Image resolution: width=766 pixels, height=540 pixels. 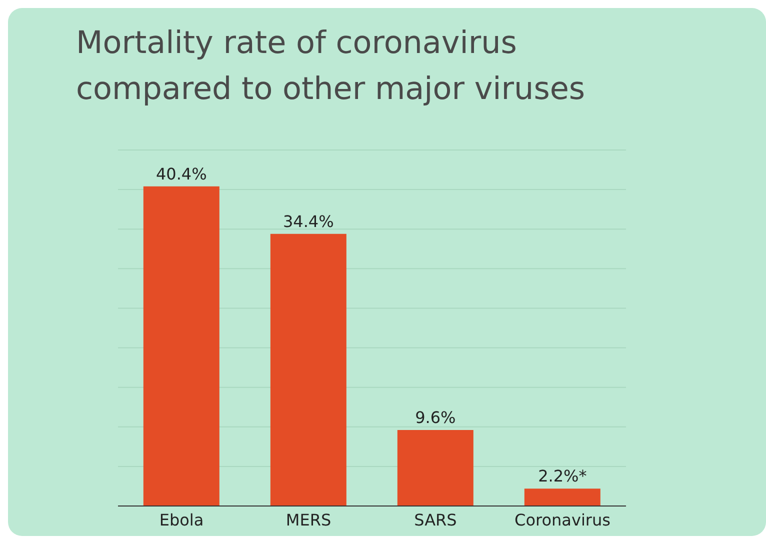 I want to click on data-label: 40.4%, so click(x=181, y=174).